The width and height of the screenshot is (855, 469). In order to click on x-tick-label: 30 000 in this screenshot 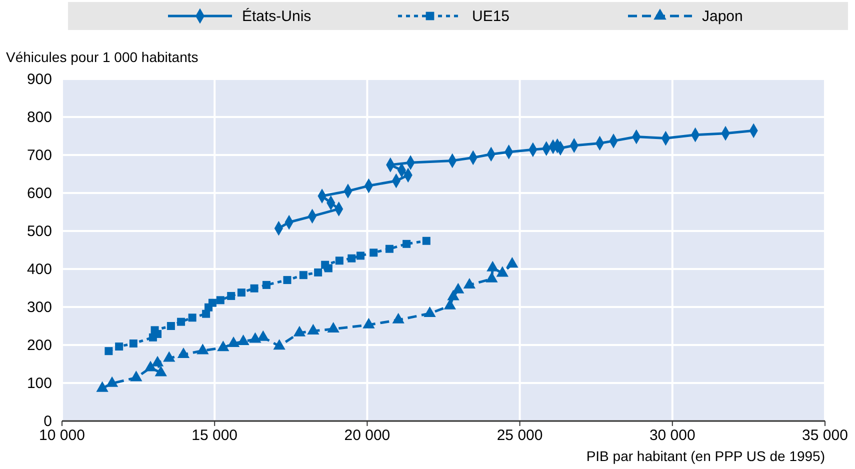, I will do `click(672, 435)`.